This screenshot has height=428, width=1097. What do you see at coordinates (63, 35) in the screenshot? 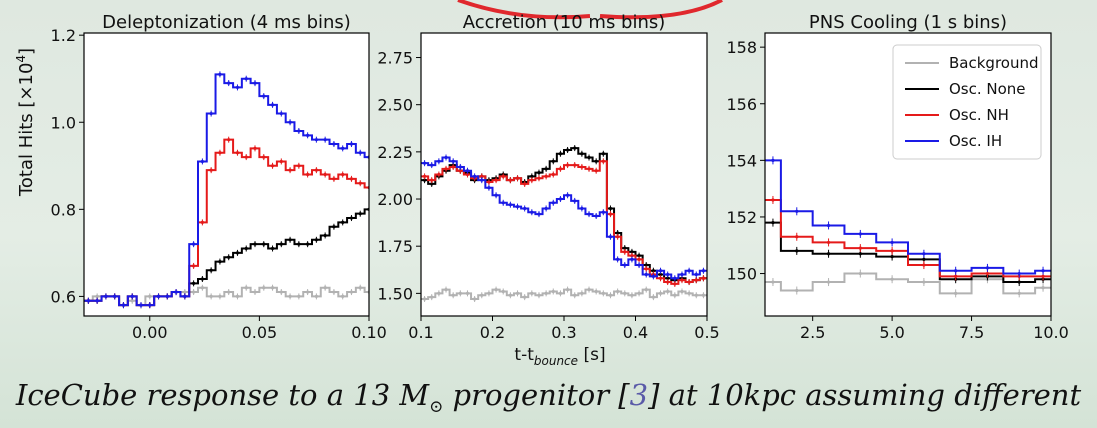
I see `y-tick-label: 1.2` at bounding box center [63, 35].